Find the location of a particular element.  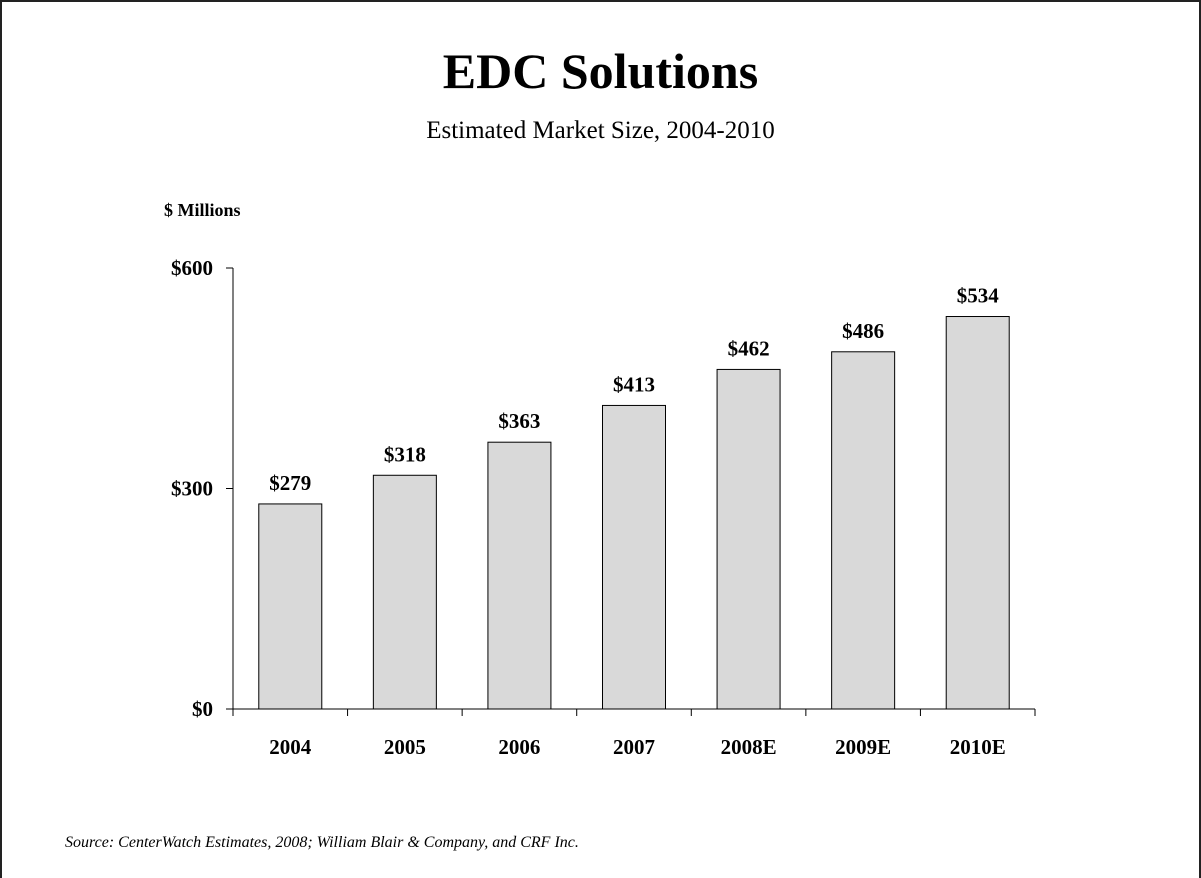

x-tick-label: 2009E is located at coordinates (863, 747).